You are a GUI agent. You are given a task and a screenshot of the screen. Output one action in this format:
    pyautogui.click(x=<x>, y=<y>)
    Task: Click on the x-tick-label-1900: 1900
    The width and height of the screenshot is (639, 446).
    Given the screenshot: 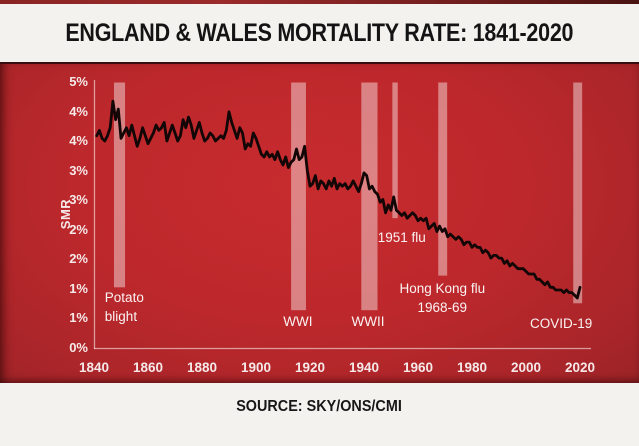 What is the action you would take?
    pyautogui.click(x=256, y=367)
    